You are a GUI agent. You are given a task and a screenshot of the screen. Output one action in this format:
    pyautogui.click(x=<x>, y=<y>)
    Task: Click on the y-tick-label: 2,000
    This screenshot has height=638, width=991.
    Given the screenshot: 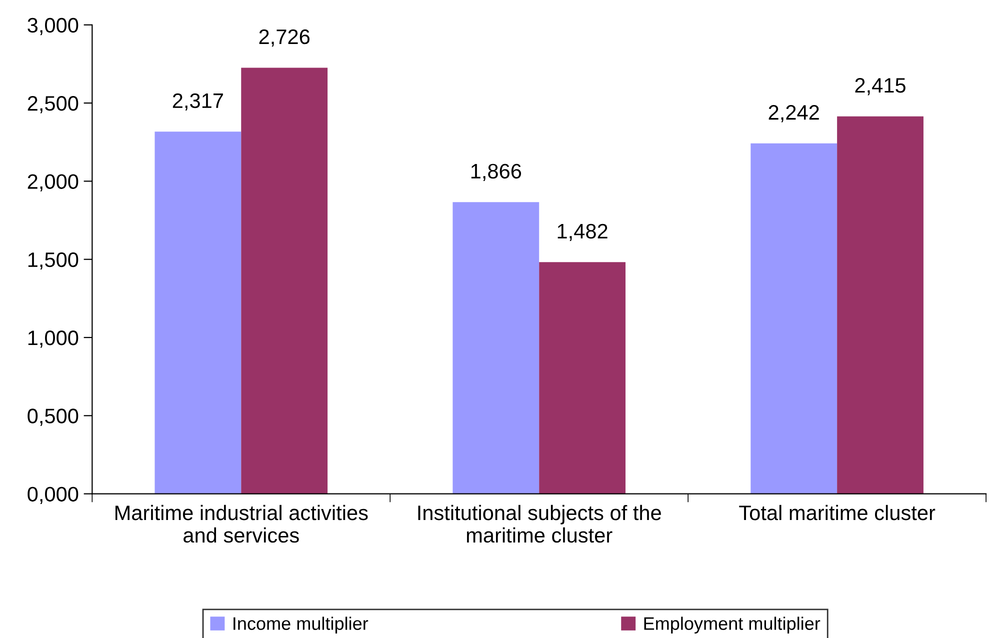 What is the action you would take?
    pyautogui.click(x=53, y=183)
    